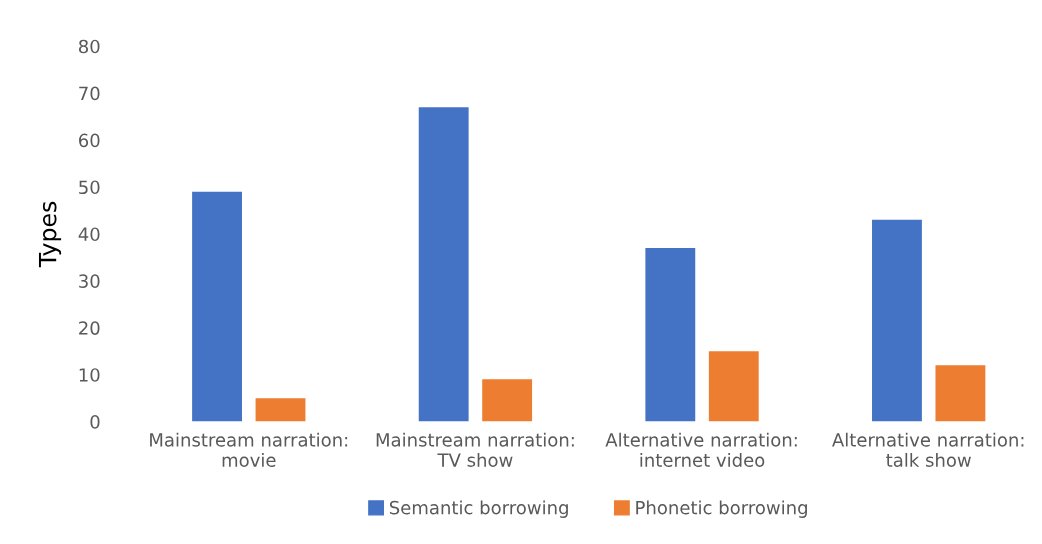 The height and width of the screenshot is (544, 1042). Describe the element at coordinates (89, 328) in the screenshot. I see `y-tick-label: 20` at that location.